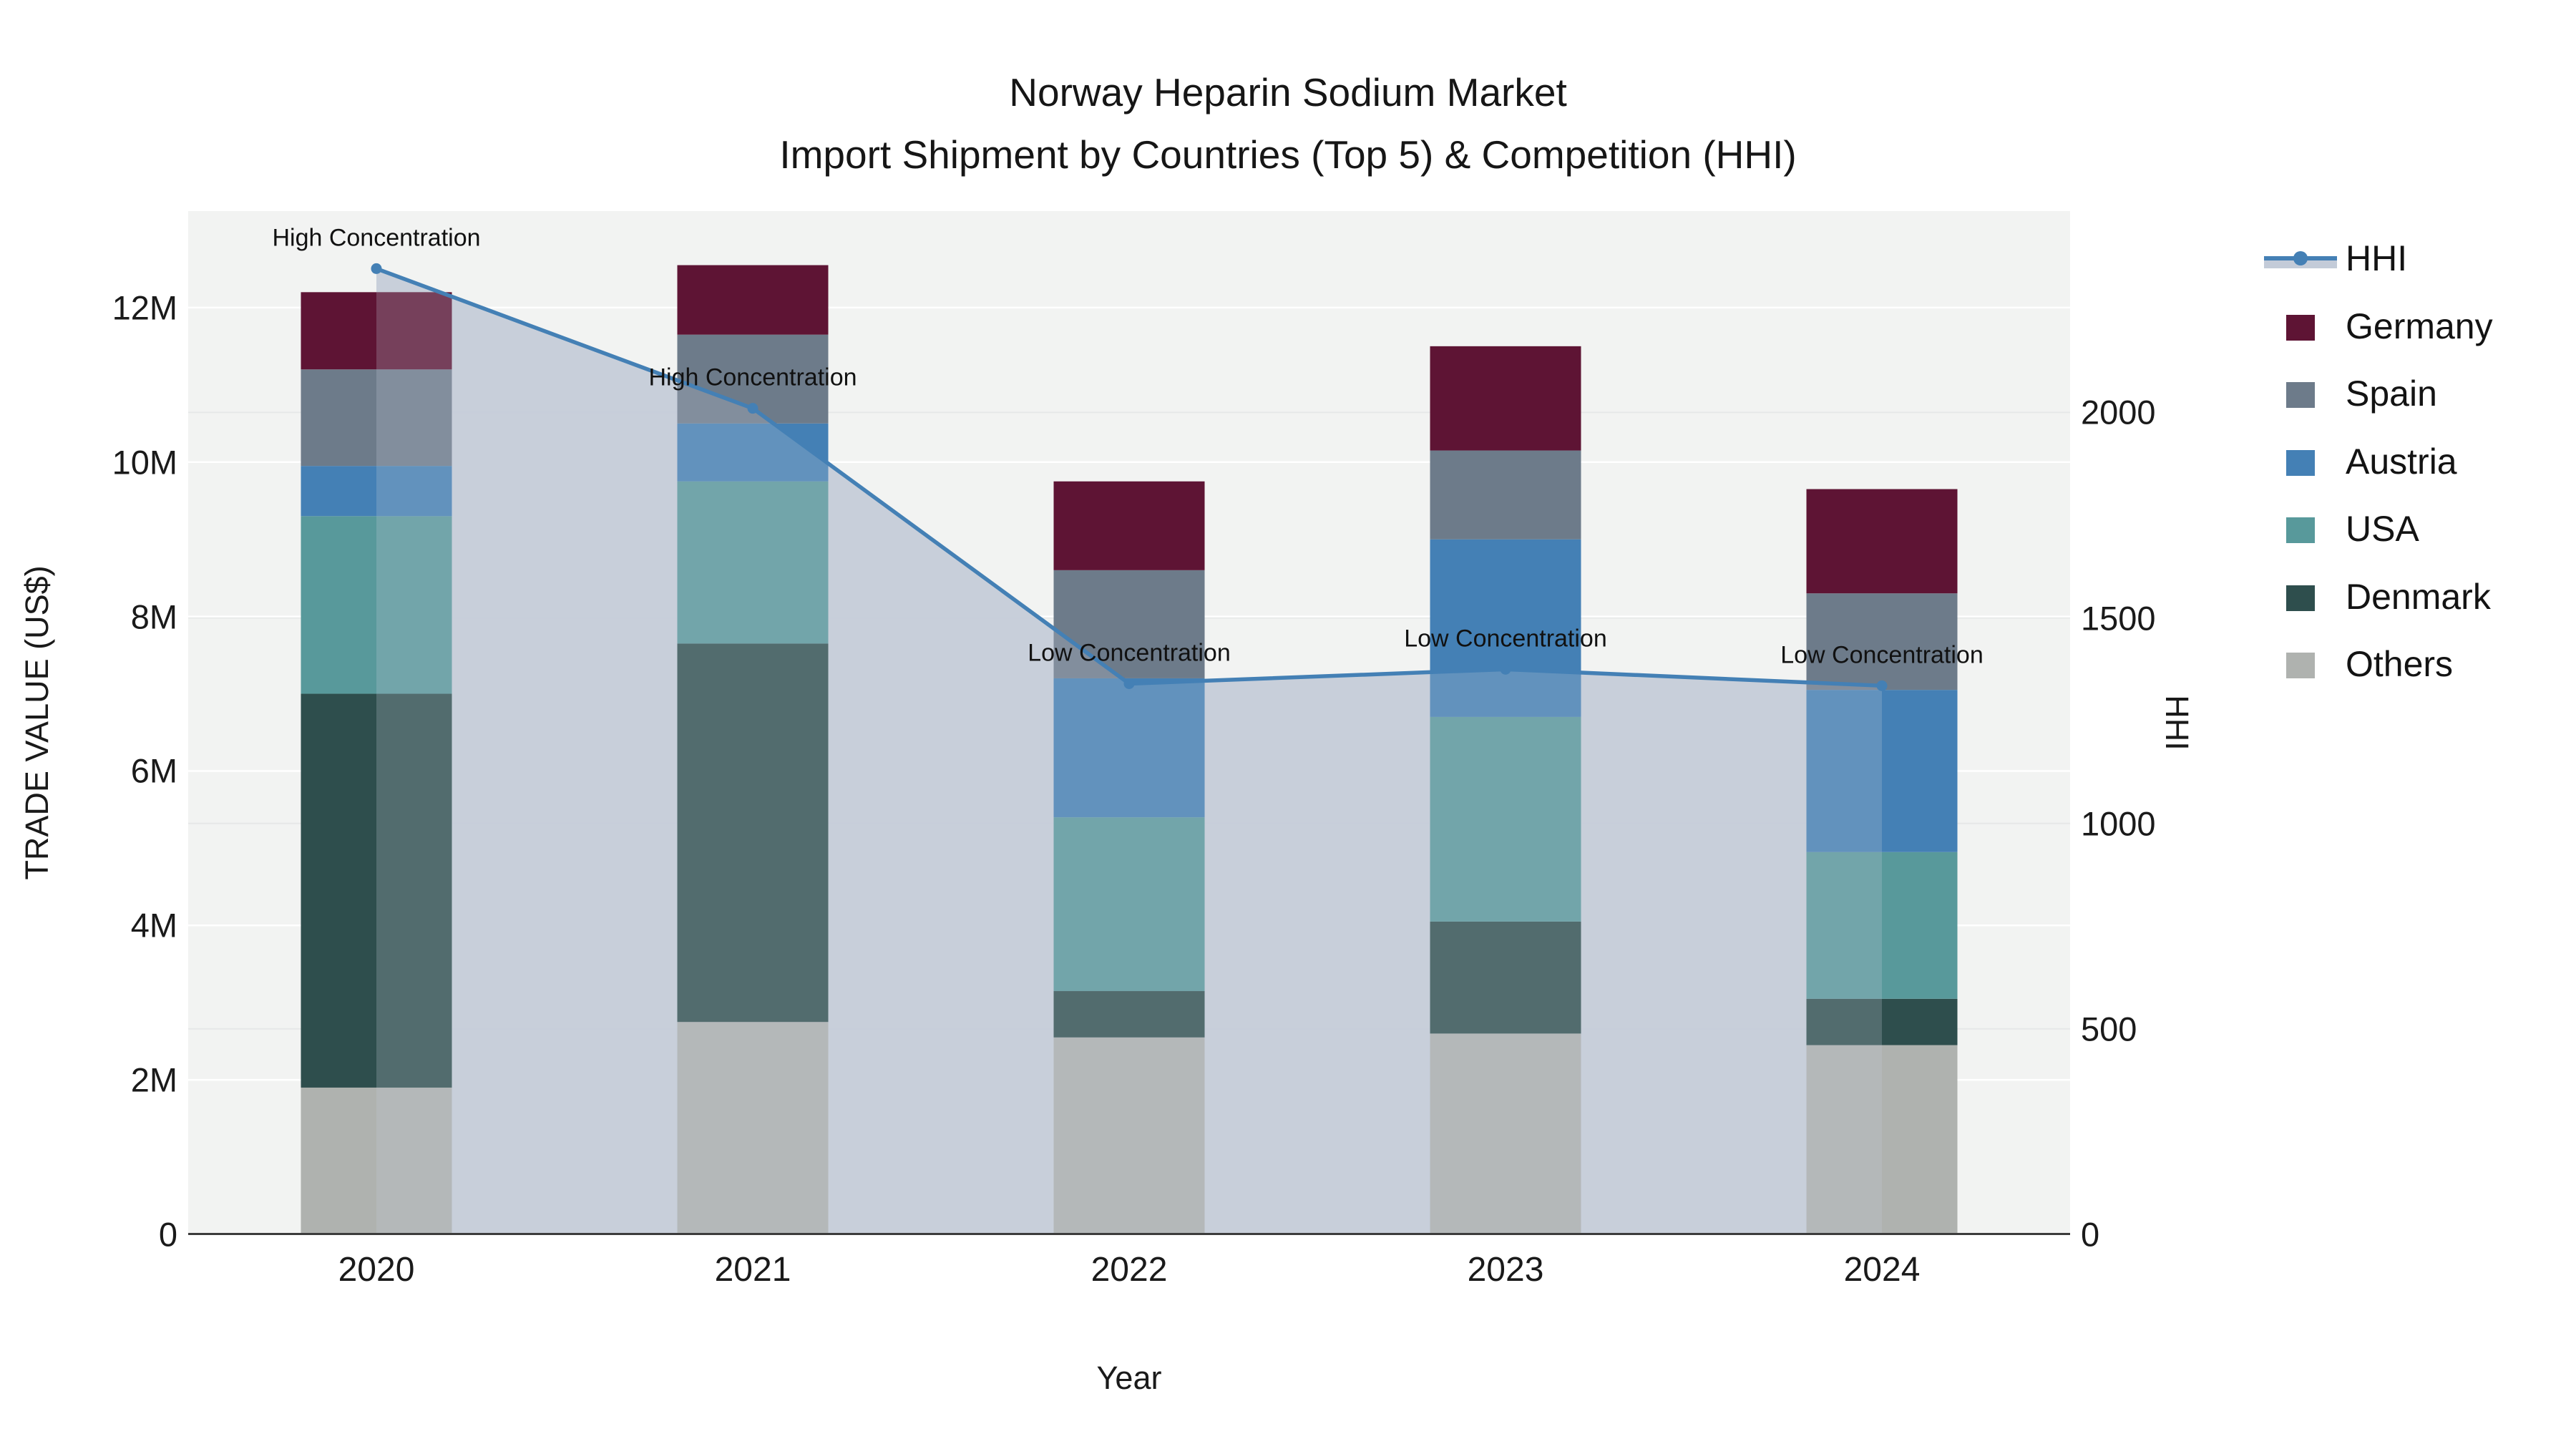  Describe the element at coordinates (376, 268) in the screenshot. I see `hhi-marker-2020` at that location.